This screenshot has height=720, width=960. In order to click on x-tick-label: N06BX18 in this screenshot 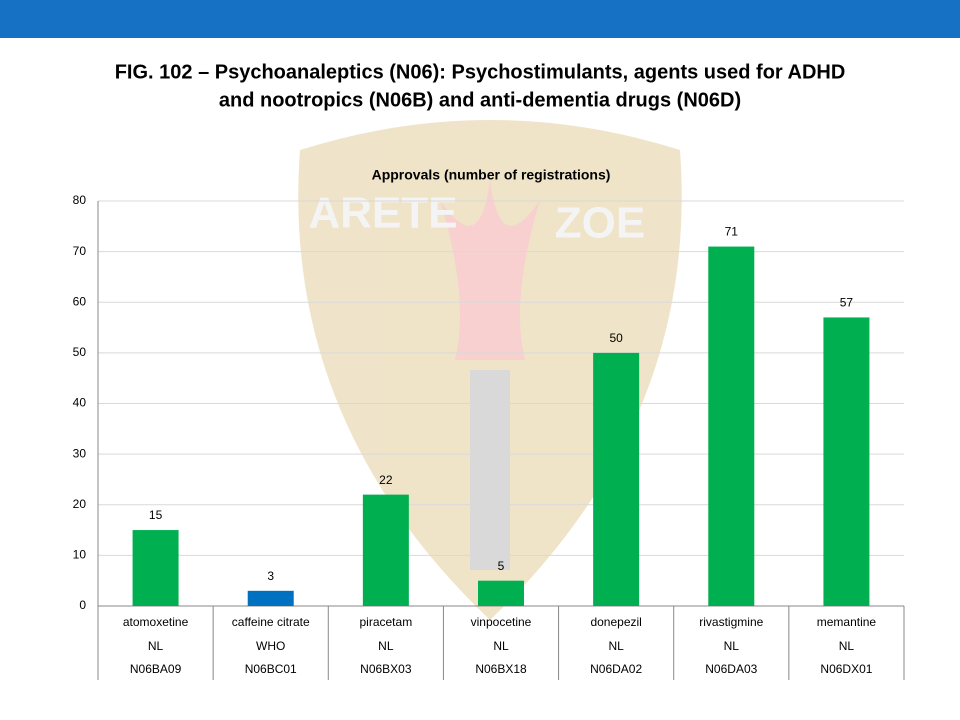, I will do `click(501, 669)`.